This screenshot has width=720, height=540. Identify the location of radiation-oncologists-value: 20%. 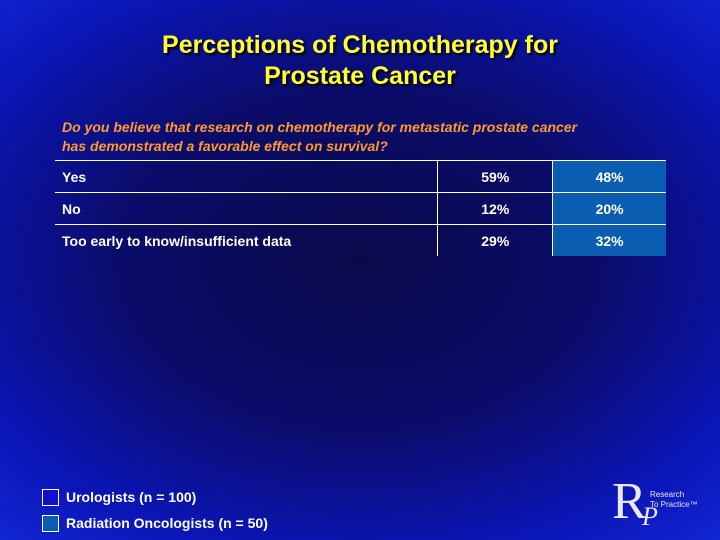
(609, 208).